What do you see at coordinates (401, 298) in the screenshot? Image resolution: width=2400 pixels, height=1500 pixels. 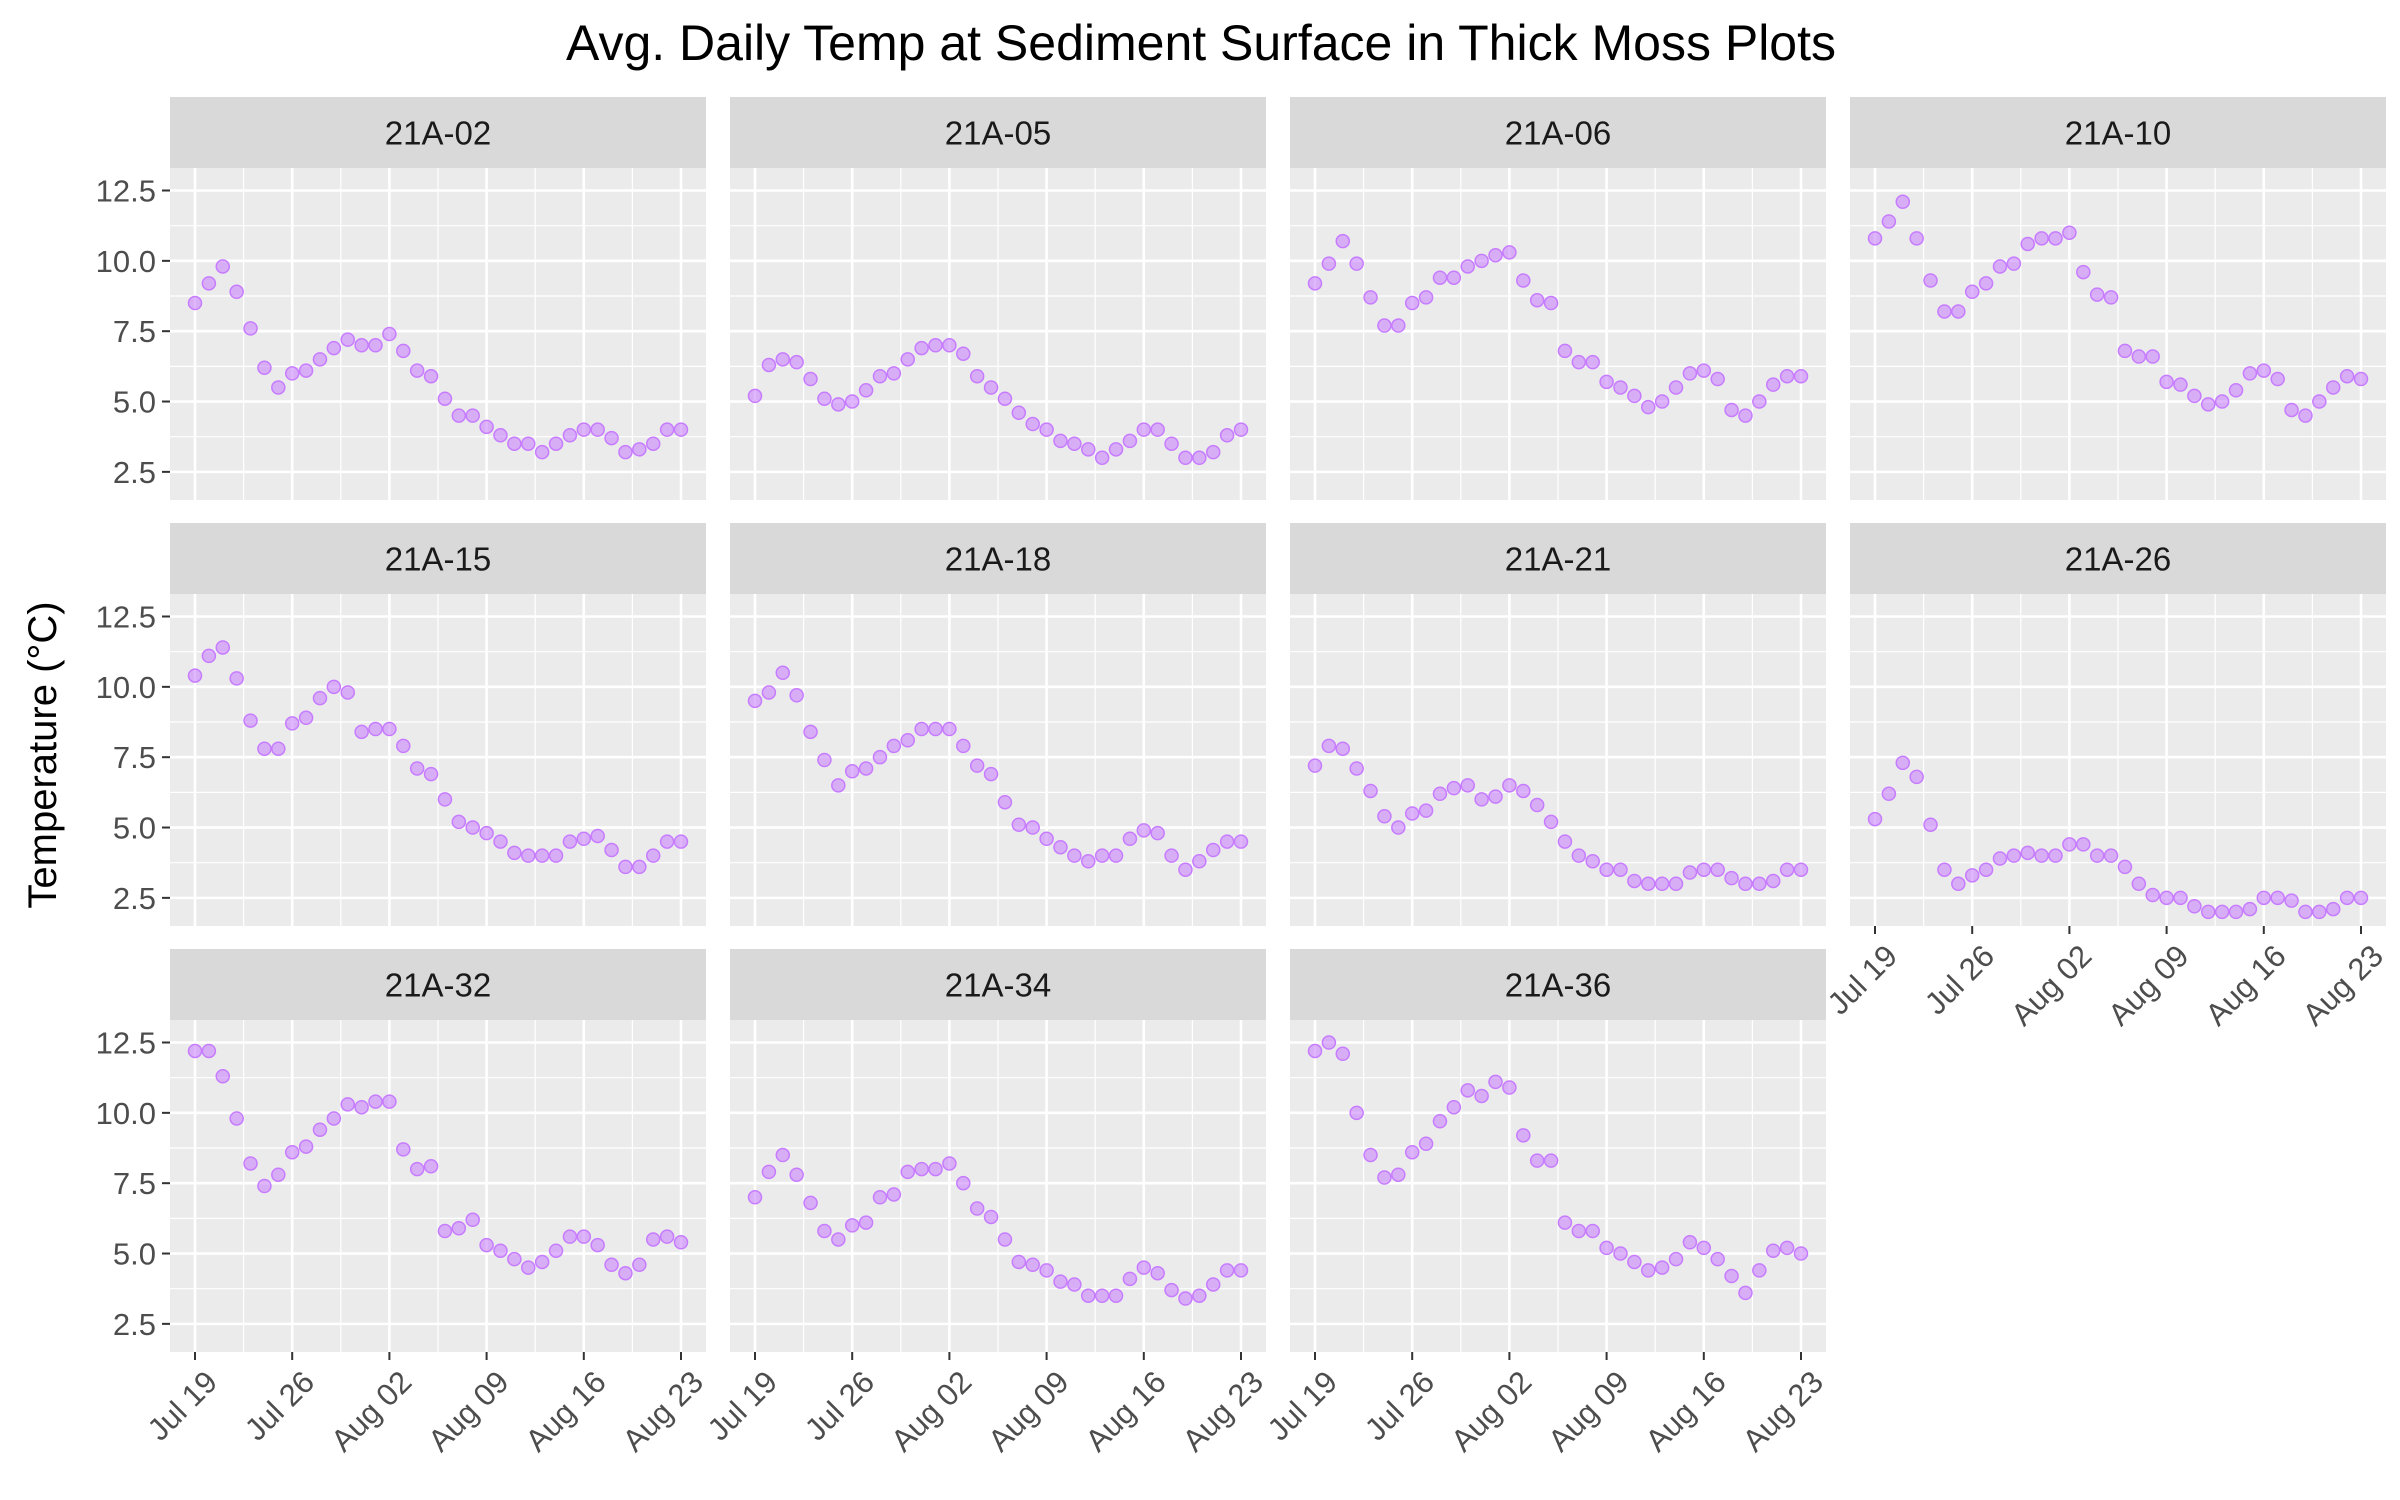 I see `facet-panel: 21A-02 2.5 5.0 7.5 10.0 12.5` at bounding box center [401, 298].